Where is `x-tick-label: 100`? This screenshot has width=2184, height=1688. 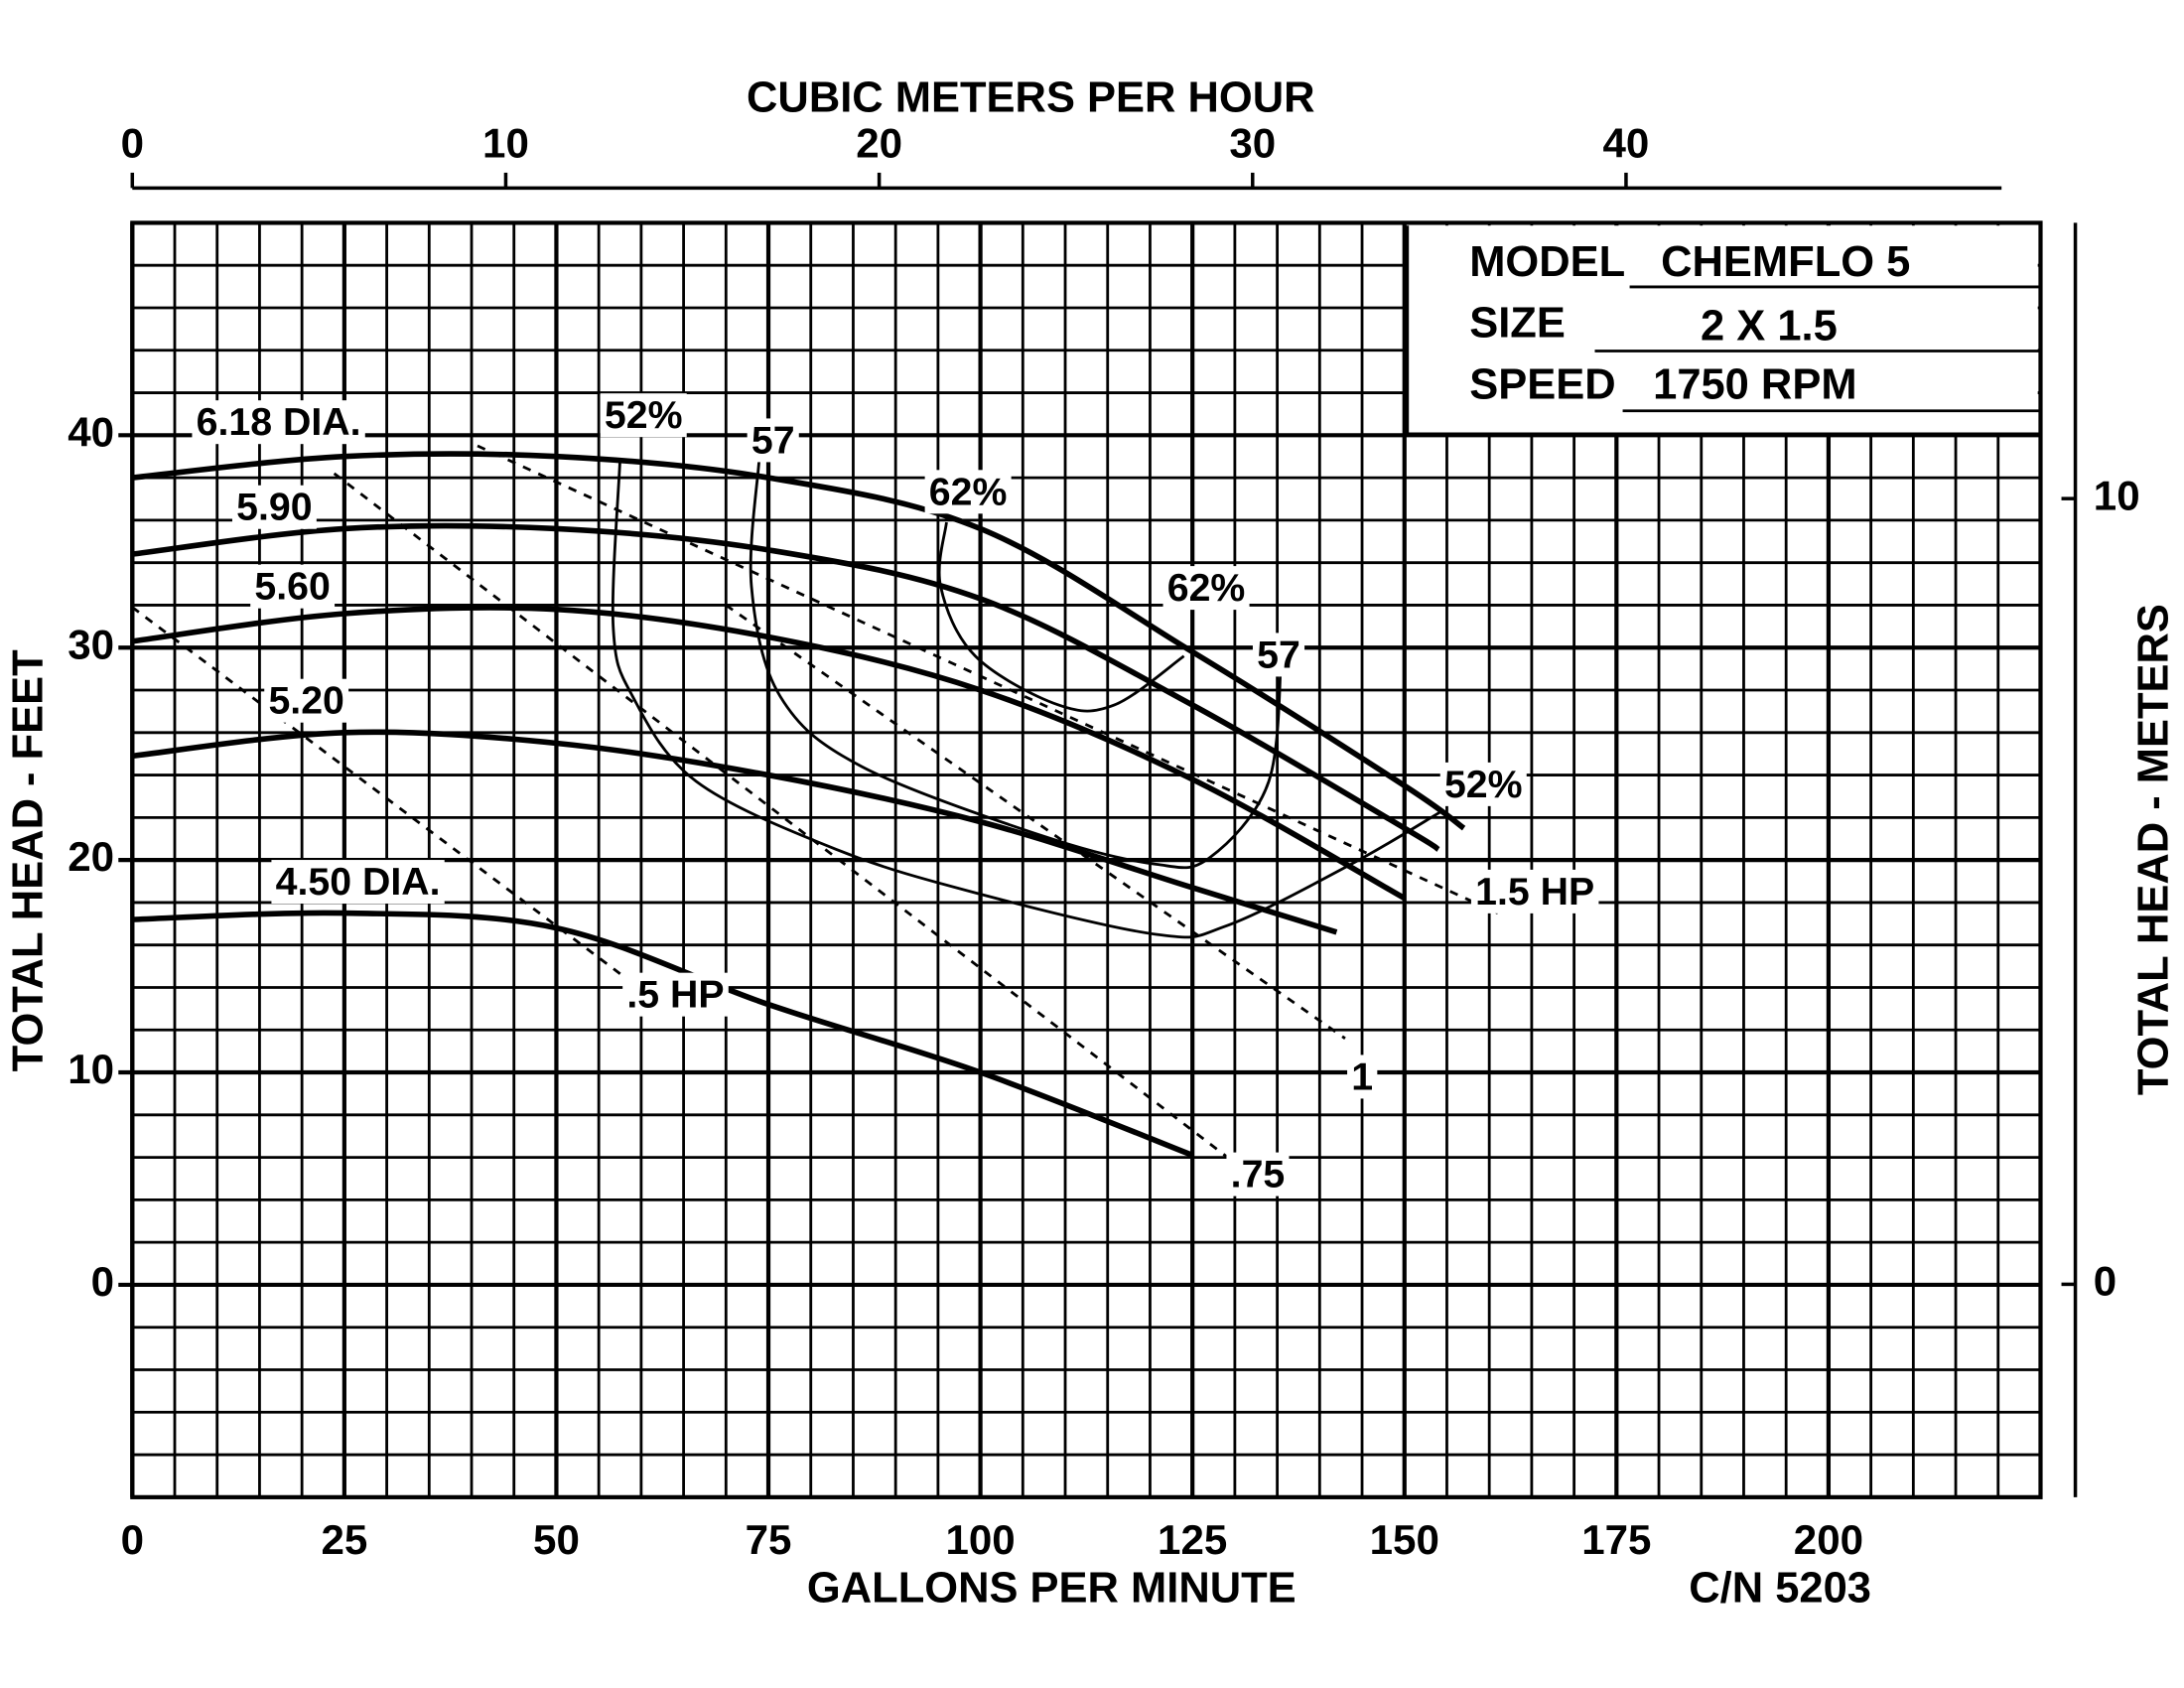 x-tick-label: 100 is located at coordinates (980, 1539).